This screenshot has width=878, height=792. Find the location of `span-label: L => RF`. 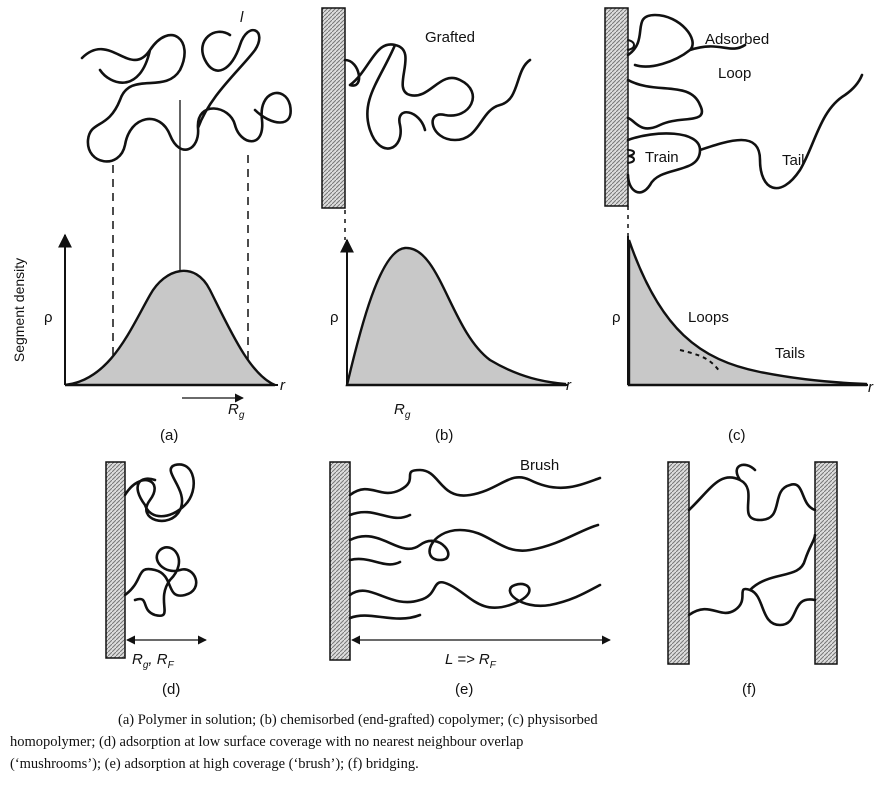

span-label: L => RF is located at coordinates (471, 661).